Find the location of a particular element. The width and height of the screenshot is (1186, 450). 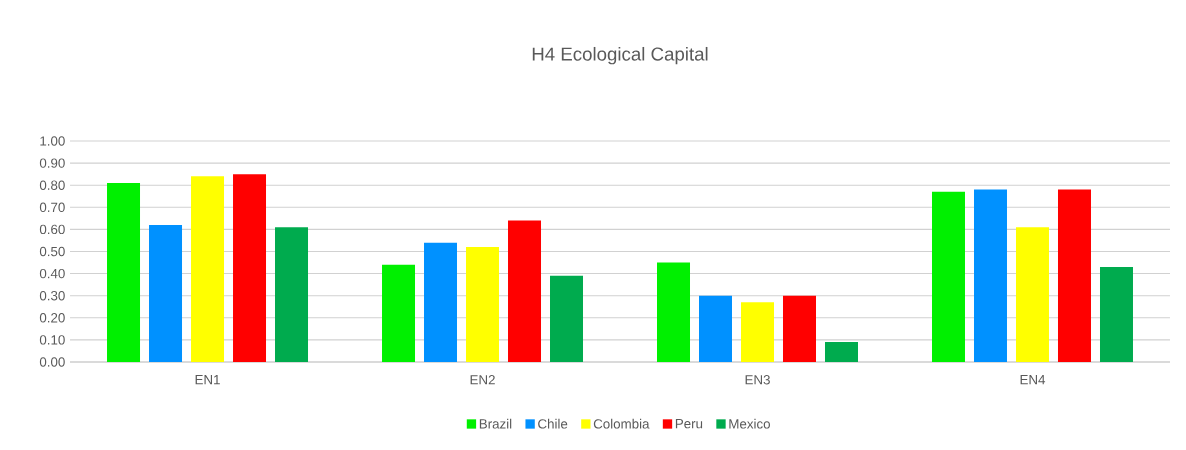

legend-label: Brazil is located at coordinates (495, 423).